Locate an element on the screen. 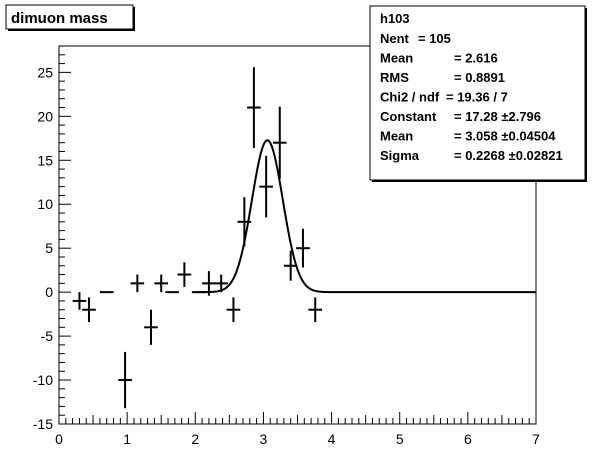 The image size is (596, 472). chart-title: dimuon mass is located at coordinates (59, 18).